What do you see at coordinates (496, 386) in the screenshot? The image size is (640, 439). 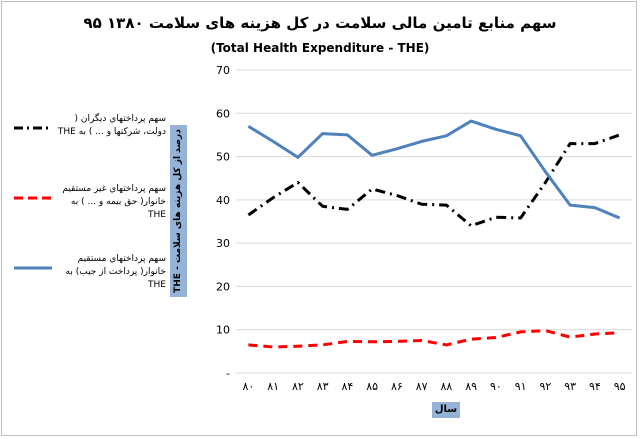 I see `x-tick-label: ۹۰` at bounding box center [496, 386].